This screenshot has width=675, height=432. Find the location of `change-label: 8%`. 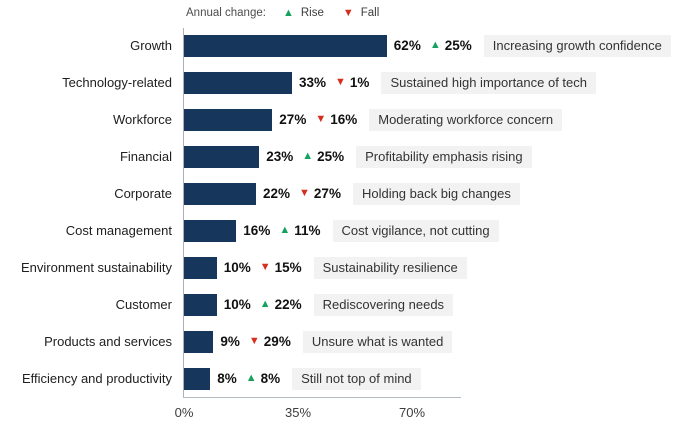

change-label: 8% is located at coordinates (270, 378).